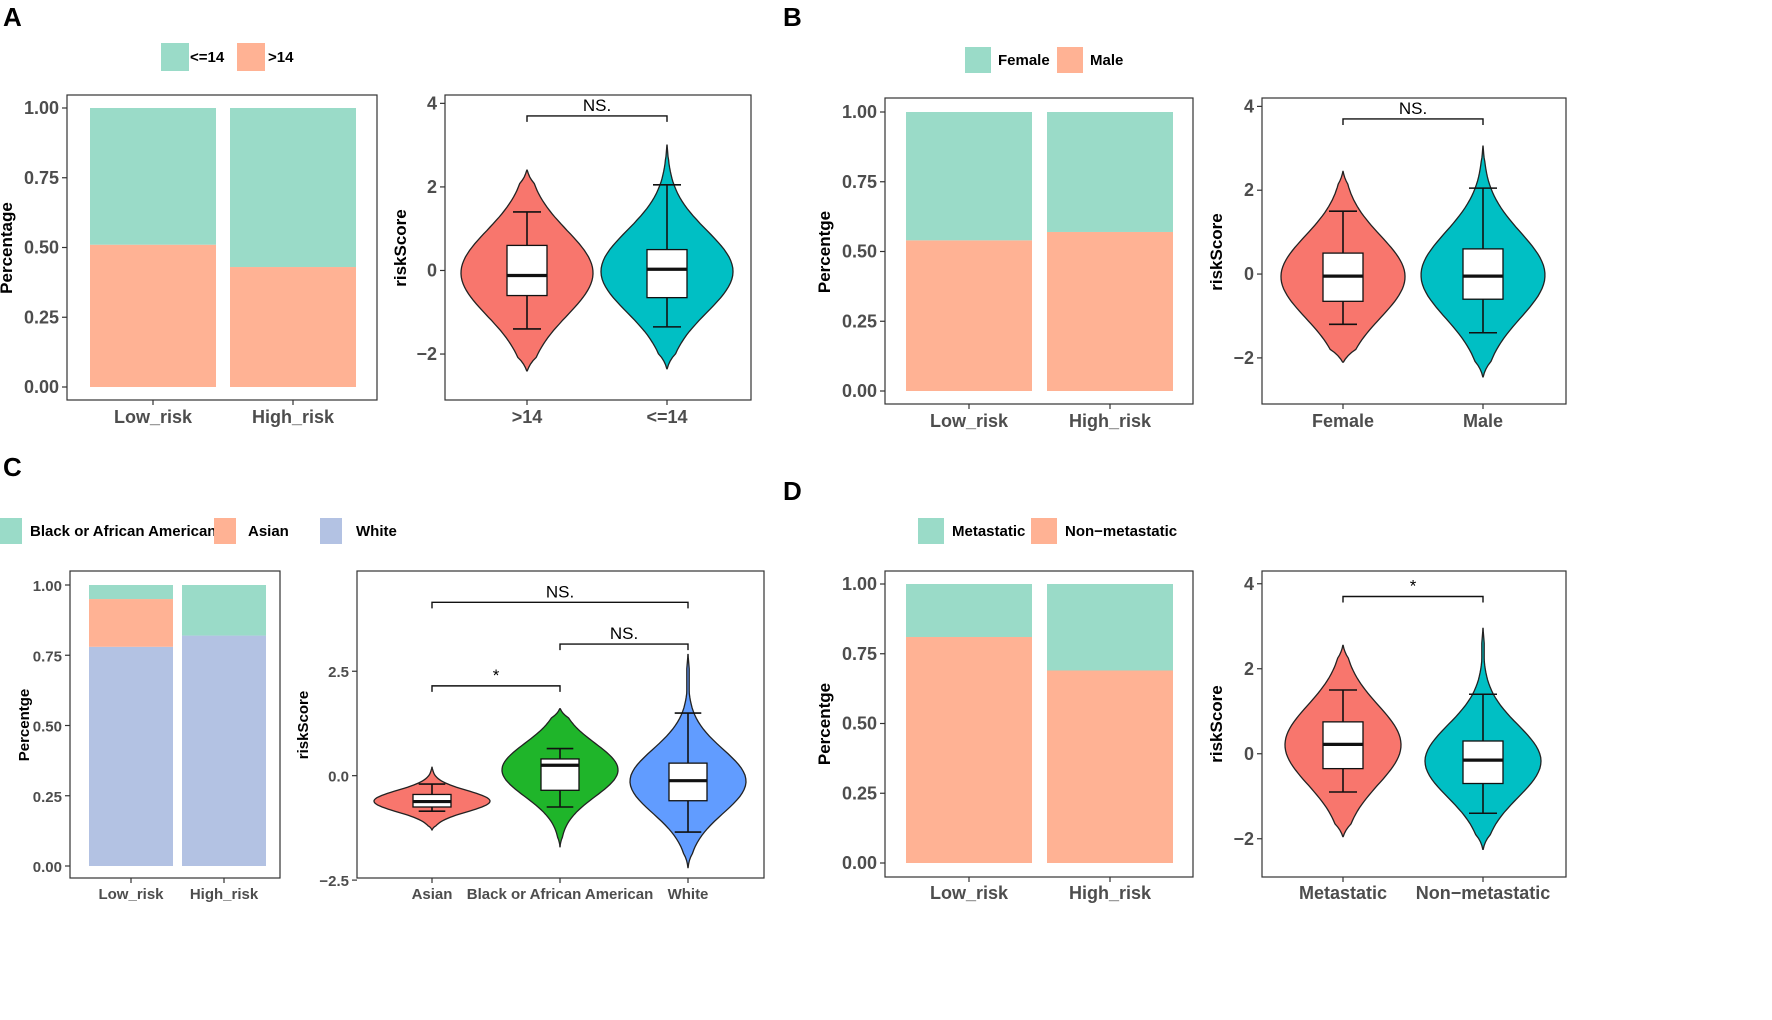 This screenshot has width=1772, height=1020. I want to click on y-tick-label: −2.5, so click(334, 881).